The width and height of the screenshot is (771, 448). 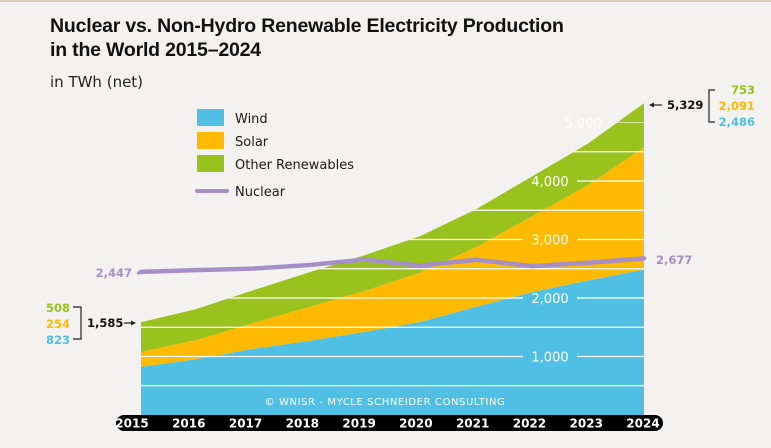 I want to click on start-annotation: 508 254 823 1,585 2,447, so click(x=93, y=306).